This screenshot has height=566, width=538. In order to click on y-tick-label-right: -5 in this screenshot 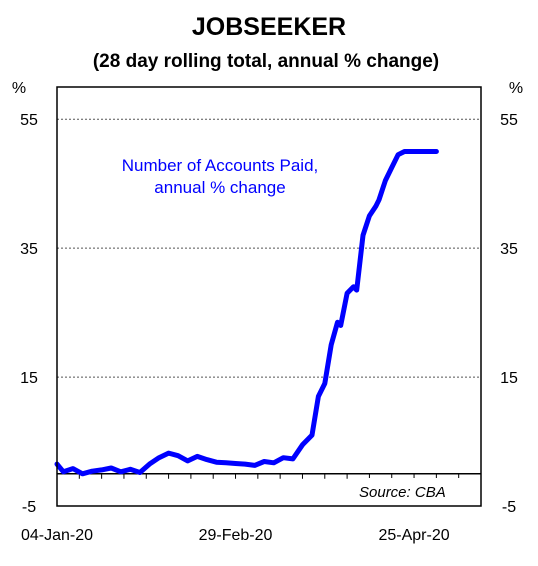, I will do `click(509, 507)`.